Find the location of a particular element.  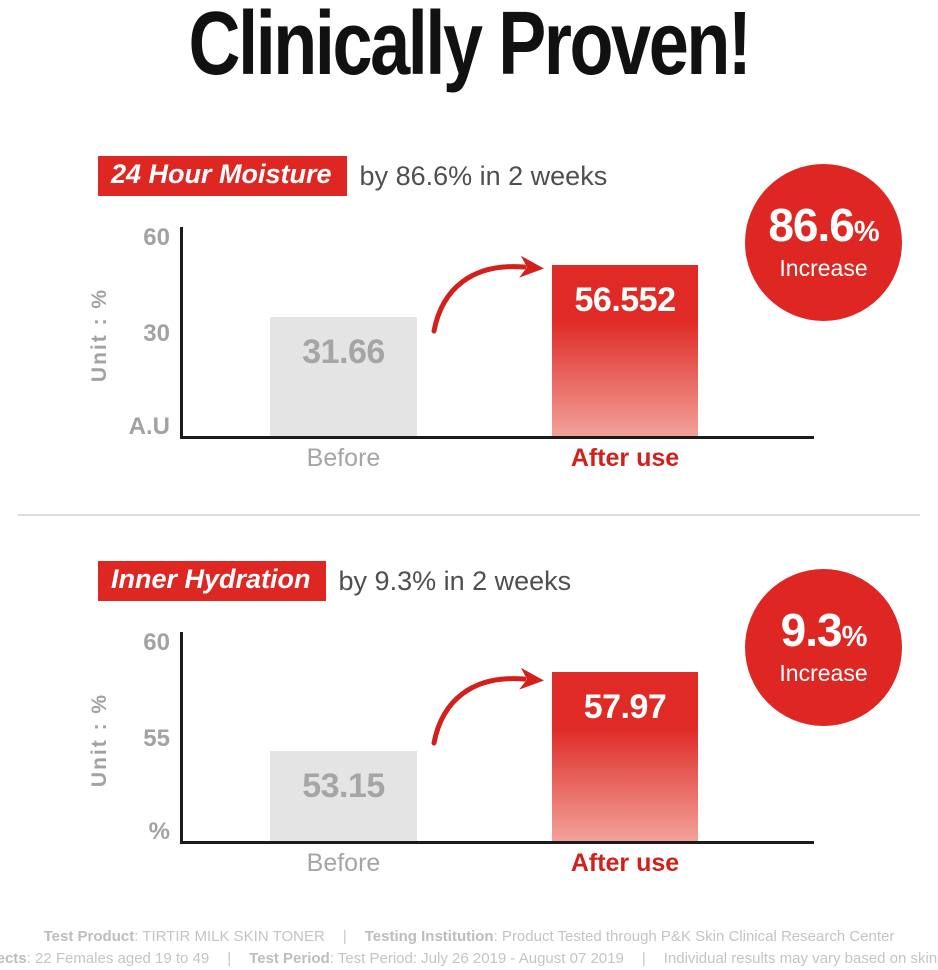

section-title-pill: Inner Hydration is located at coordinates (212, 581).